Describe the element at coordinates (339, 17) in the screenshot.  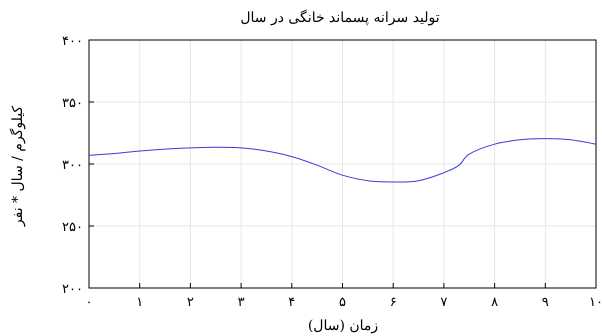
I see `chart-title: تولید سرانه پسماند خانگی در سال` at that location.